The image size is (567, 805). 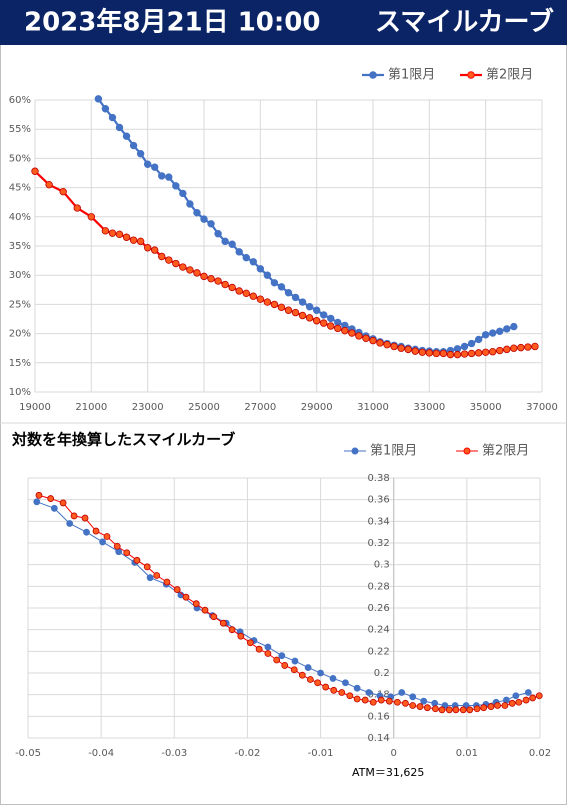 What do you see at coordinates (378, 500) in the screenshot?
I see `y-tick-label: 0.36` at bounding box center [378, 500].